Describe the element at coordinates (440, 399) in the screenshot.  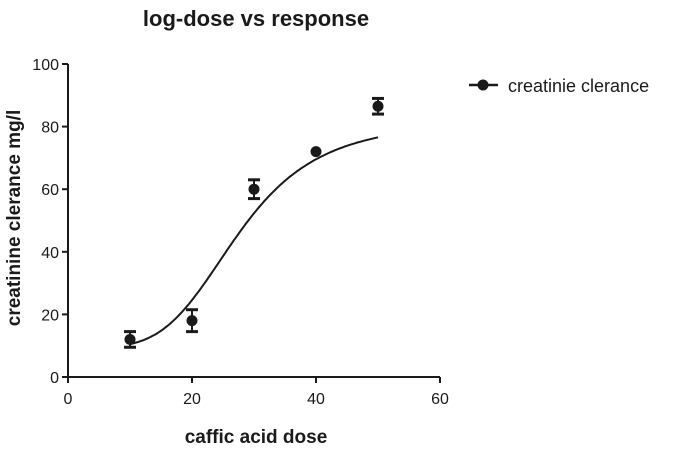
I see `x-tick-label: 60` at that location.